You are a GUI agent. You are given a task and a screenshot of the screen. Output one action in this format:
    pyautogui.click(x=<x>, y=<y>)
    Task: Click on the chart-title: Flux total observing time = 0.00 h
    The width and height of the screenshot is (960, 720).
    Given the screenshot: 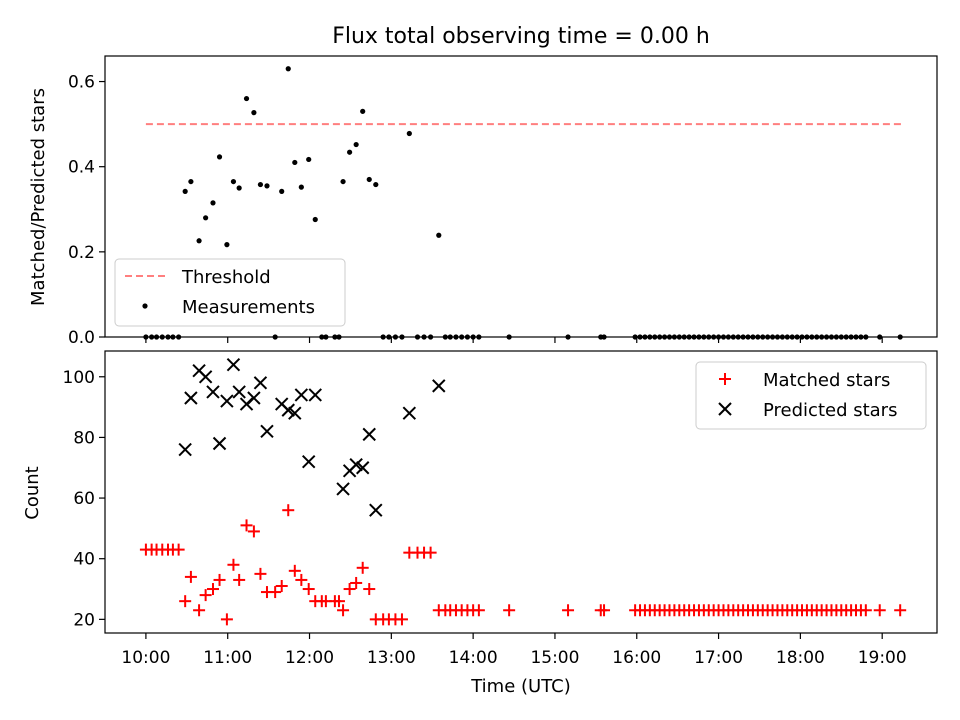 What is the action you would take?
    pyautogui.click(x=521, y=36)
    